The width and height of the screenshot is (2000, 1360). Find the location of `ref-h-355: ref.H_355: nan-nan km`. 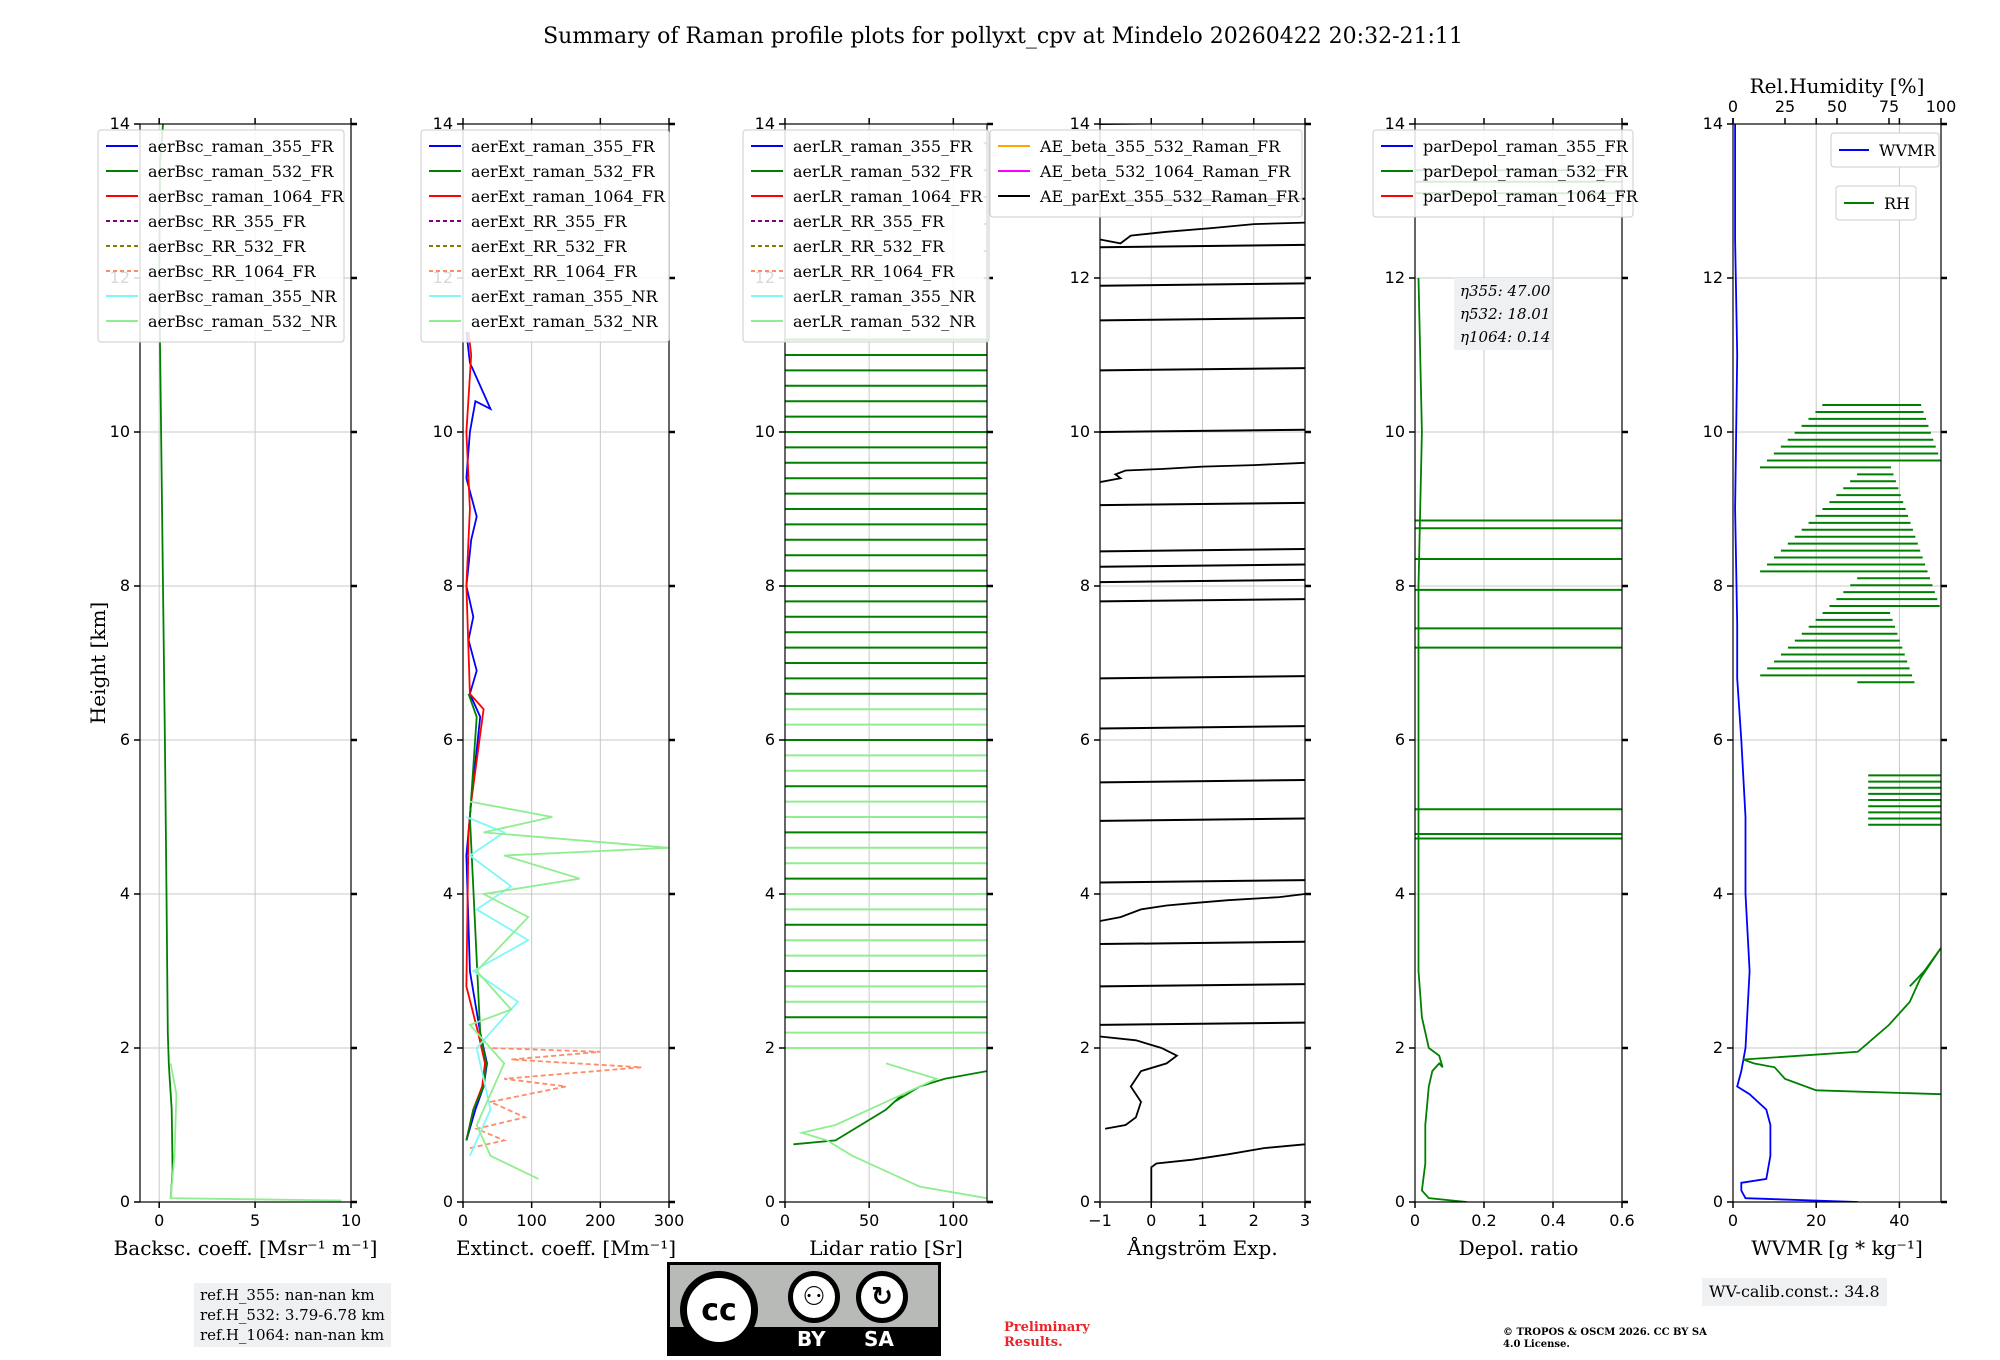

ref-h-355: ref.H_355: nan-nan km is located at coordinates (287, 1295).